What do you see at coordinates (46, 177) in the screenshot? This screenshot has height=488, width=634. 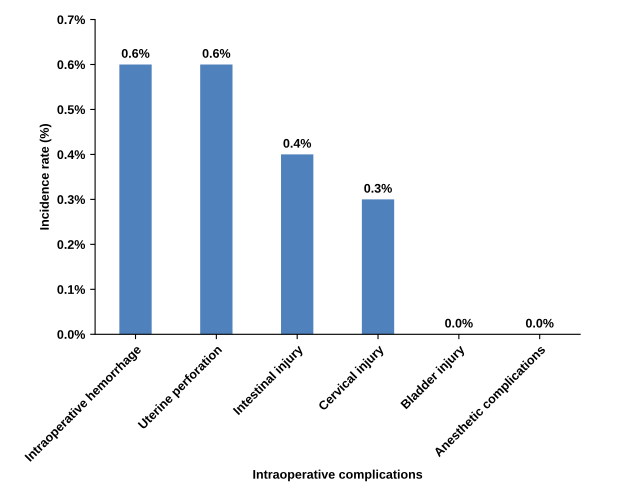 I see `y-axis-title: Incidence rate (%)` at bounding box center [46, 177].